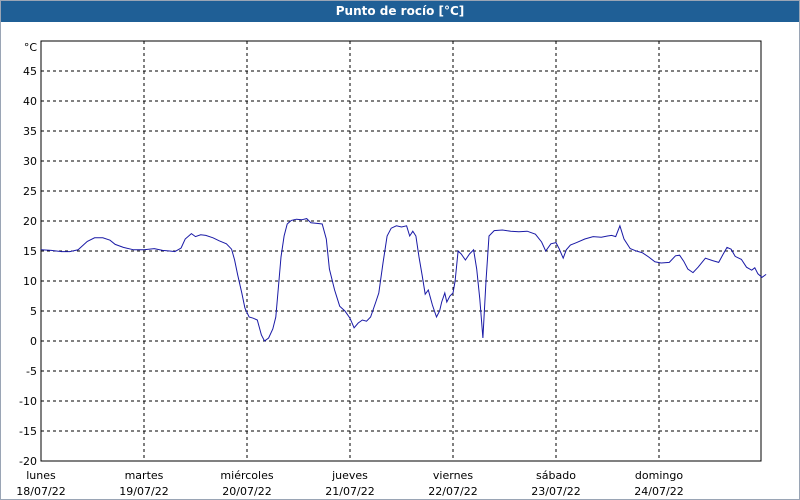 The image size is (800, 500). Describe the element at coordinates (33, 341) in the screenshot. I see `y-tick-label: 0` at that location.